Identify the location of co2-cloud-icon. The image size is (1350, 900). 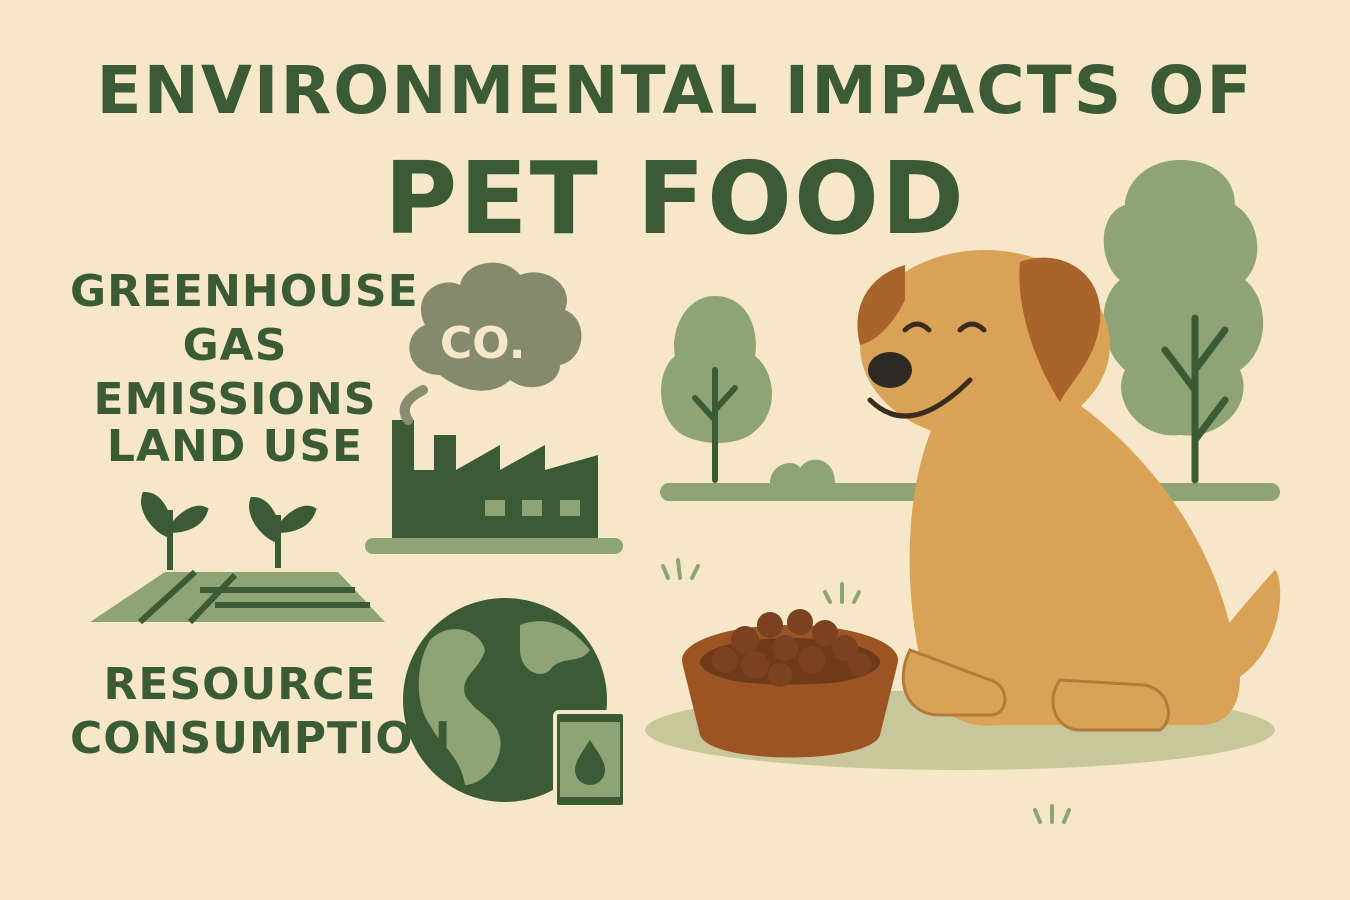
(495, 326).